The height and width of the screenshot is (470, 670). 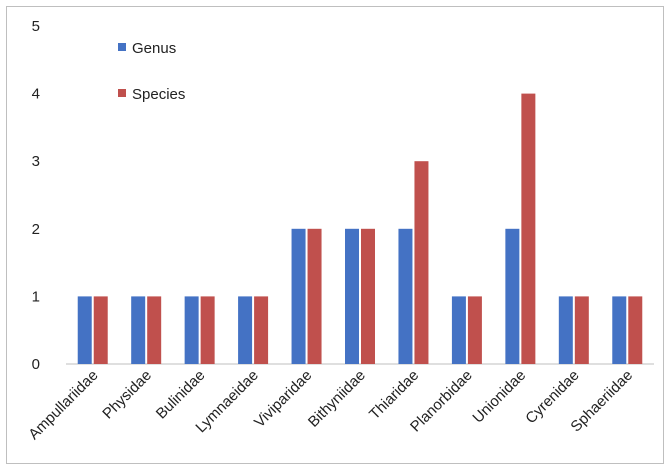 What do you see at coordinates (528, 228) in the screenshot?
I see `bar-species-unionidae` at bounding box center [528, 228].